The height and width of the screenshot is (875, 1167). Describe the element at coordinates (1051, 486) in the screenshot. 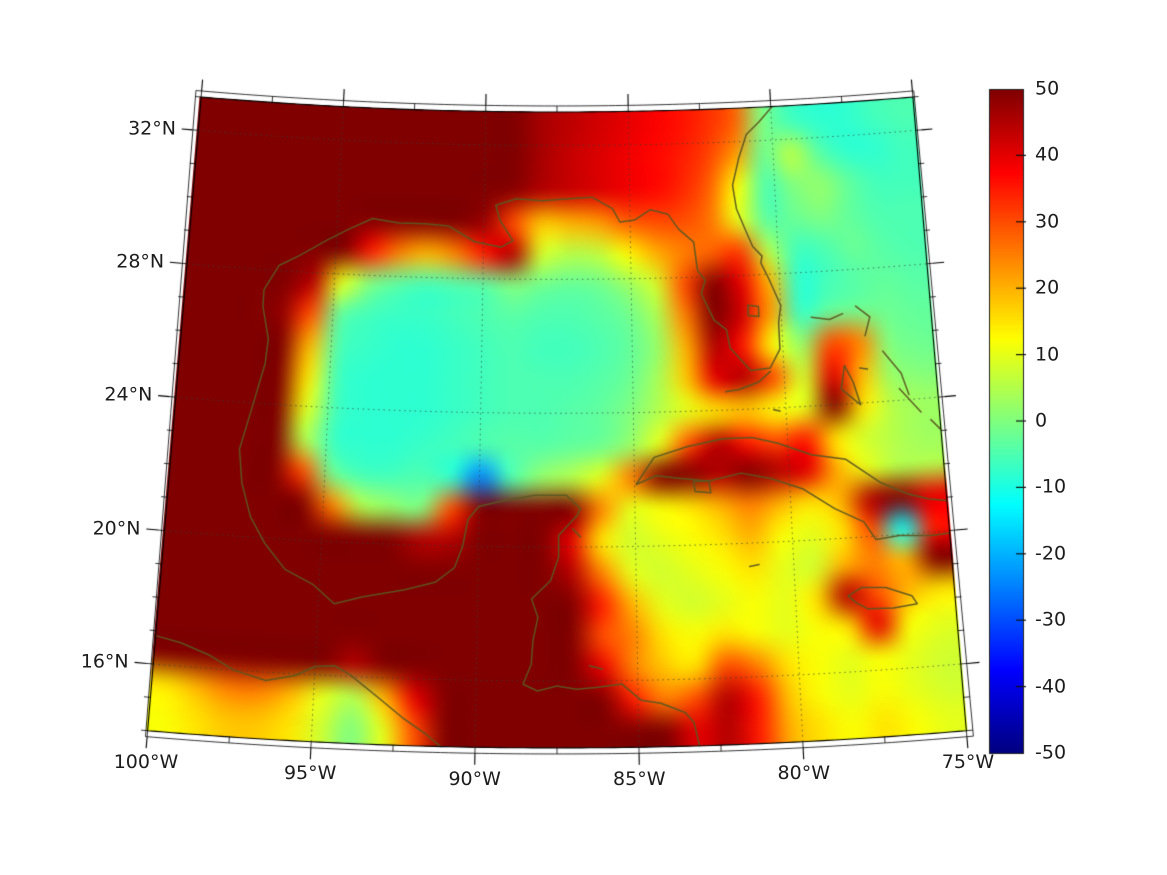

I see `colorbar-tick-label: -10` at that location.